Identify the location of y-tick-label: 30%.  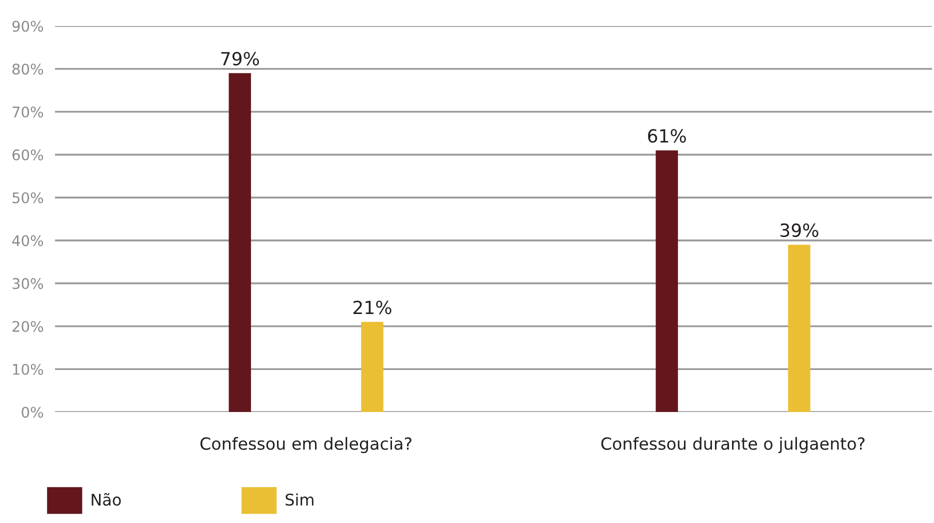
(28, 284).